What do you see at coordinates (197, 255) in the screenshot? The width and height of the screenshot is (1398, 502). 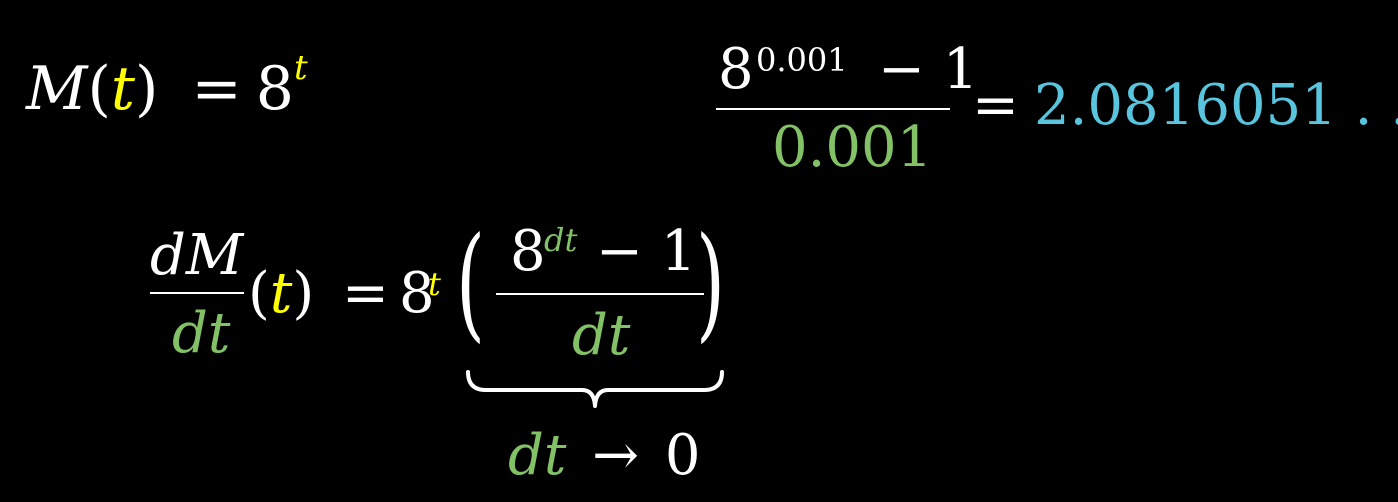 I see `derivative-numerator: dM` at bounding box center [197, 255].